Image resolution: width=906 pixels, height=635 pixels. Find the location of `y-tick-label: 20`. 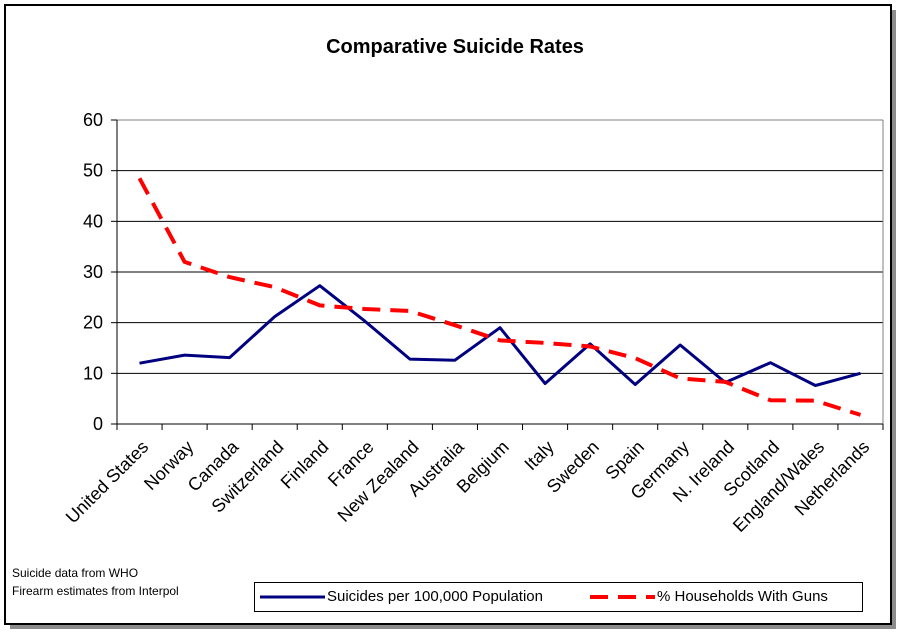

y-tick-label: 20 is located at coordinates (93, 323).